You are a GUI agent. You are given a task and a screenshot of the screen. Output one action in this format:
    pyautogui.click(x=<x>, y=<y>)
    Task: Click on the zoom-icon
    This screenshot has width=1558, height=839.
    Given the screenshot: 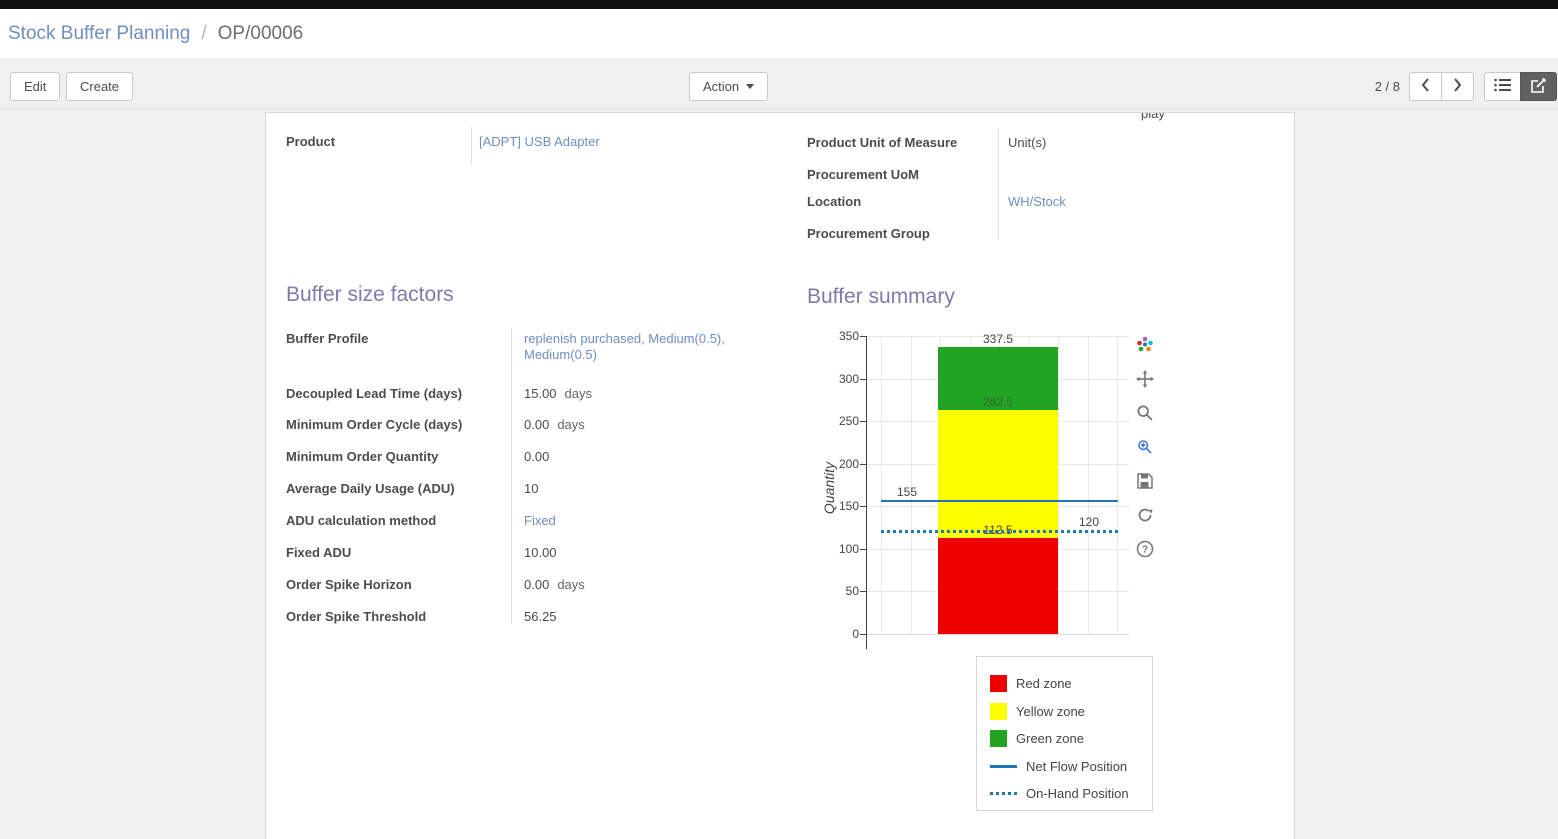 What is the action you would take?
    pyautogui.click(x=1145, y=413)
    